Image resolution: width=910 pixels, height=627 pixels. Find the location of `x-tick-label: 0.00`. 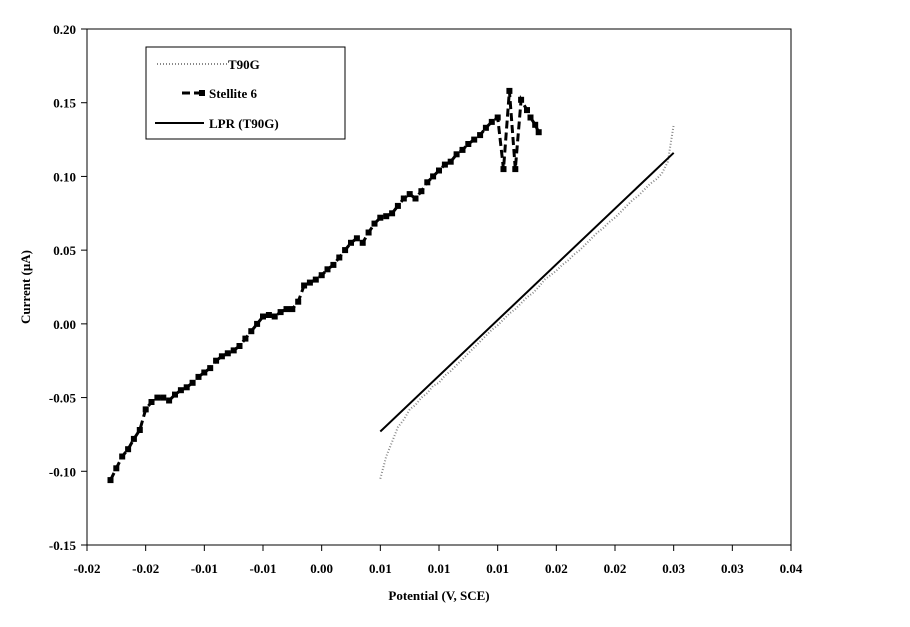

x-tick-label: 0.00 is located at coordinates (321, 568).